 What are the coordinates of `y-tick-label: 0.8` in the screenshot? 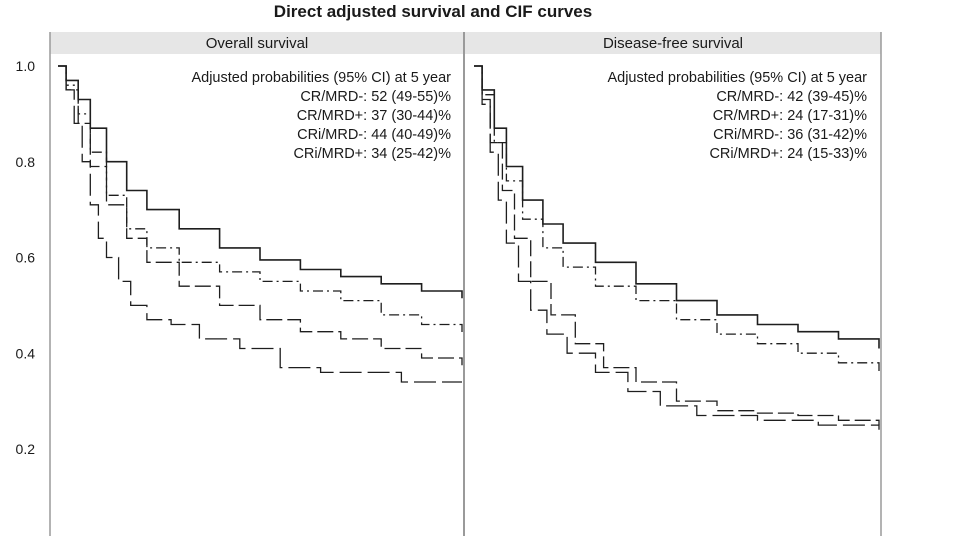 It's located at (26, 162).